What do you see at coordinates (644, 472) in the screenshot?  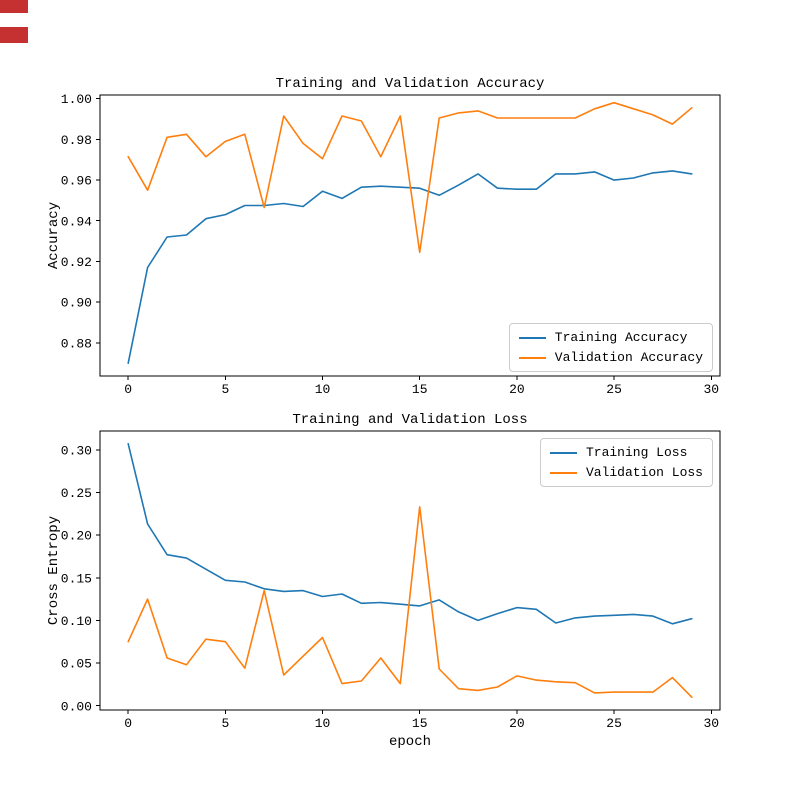 I see `legend-label-validation-loss: Validation Loss` at bounding box center [644, 472].